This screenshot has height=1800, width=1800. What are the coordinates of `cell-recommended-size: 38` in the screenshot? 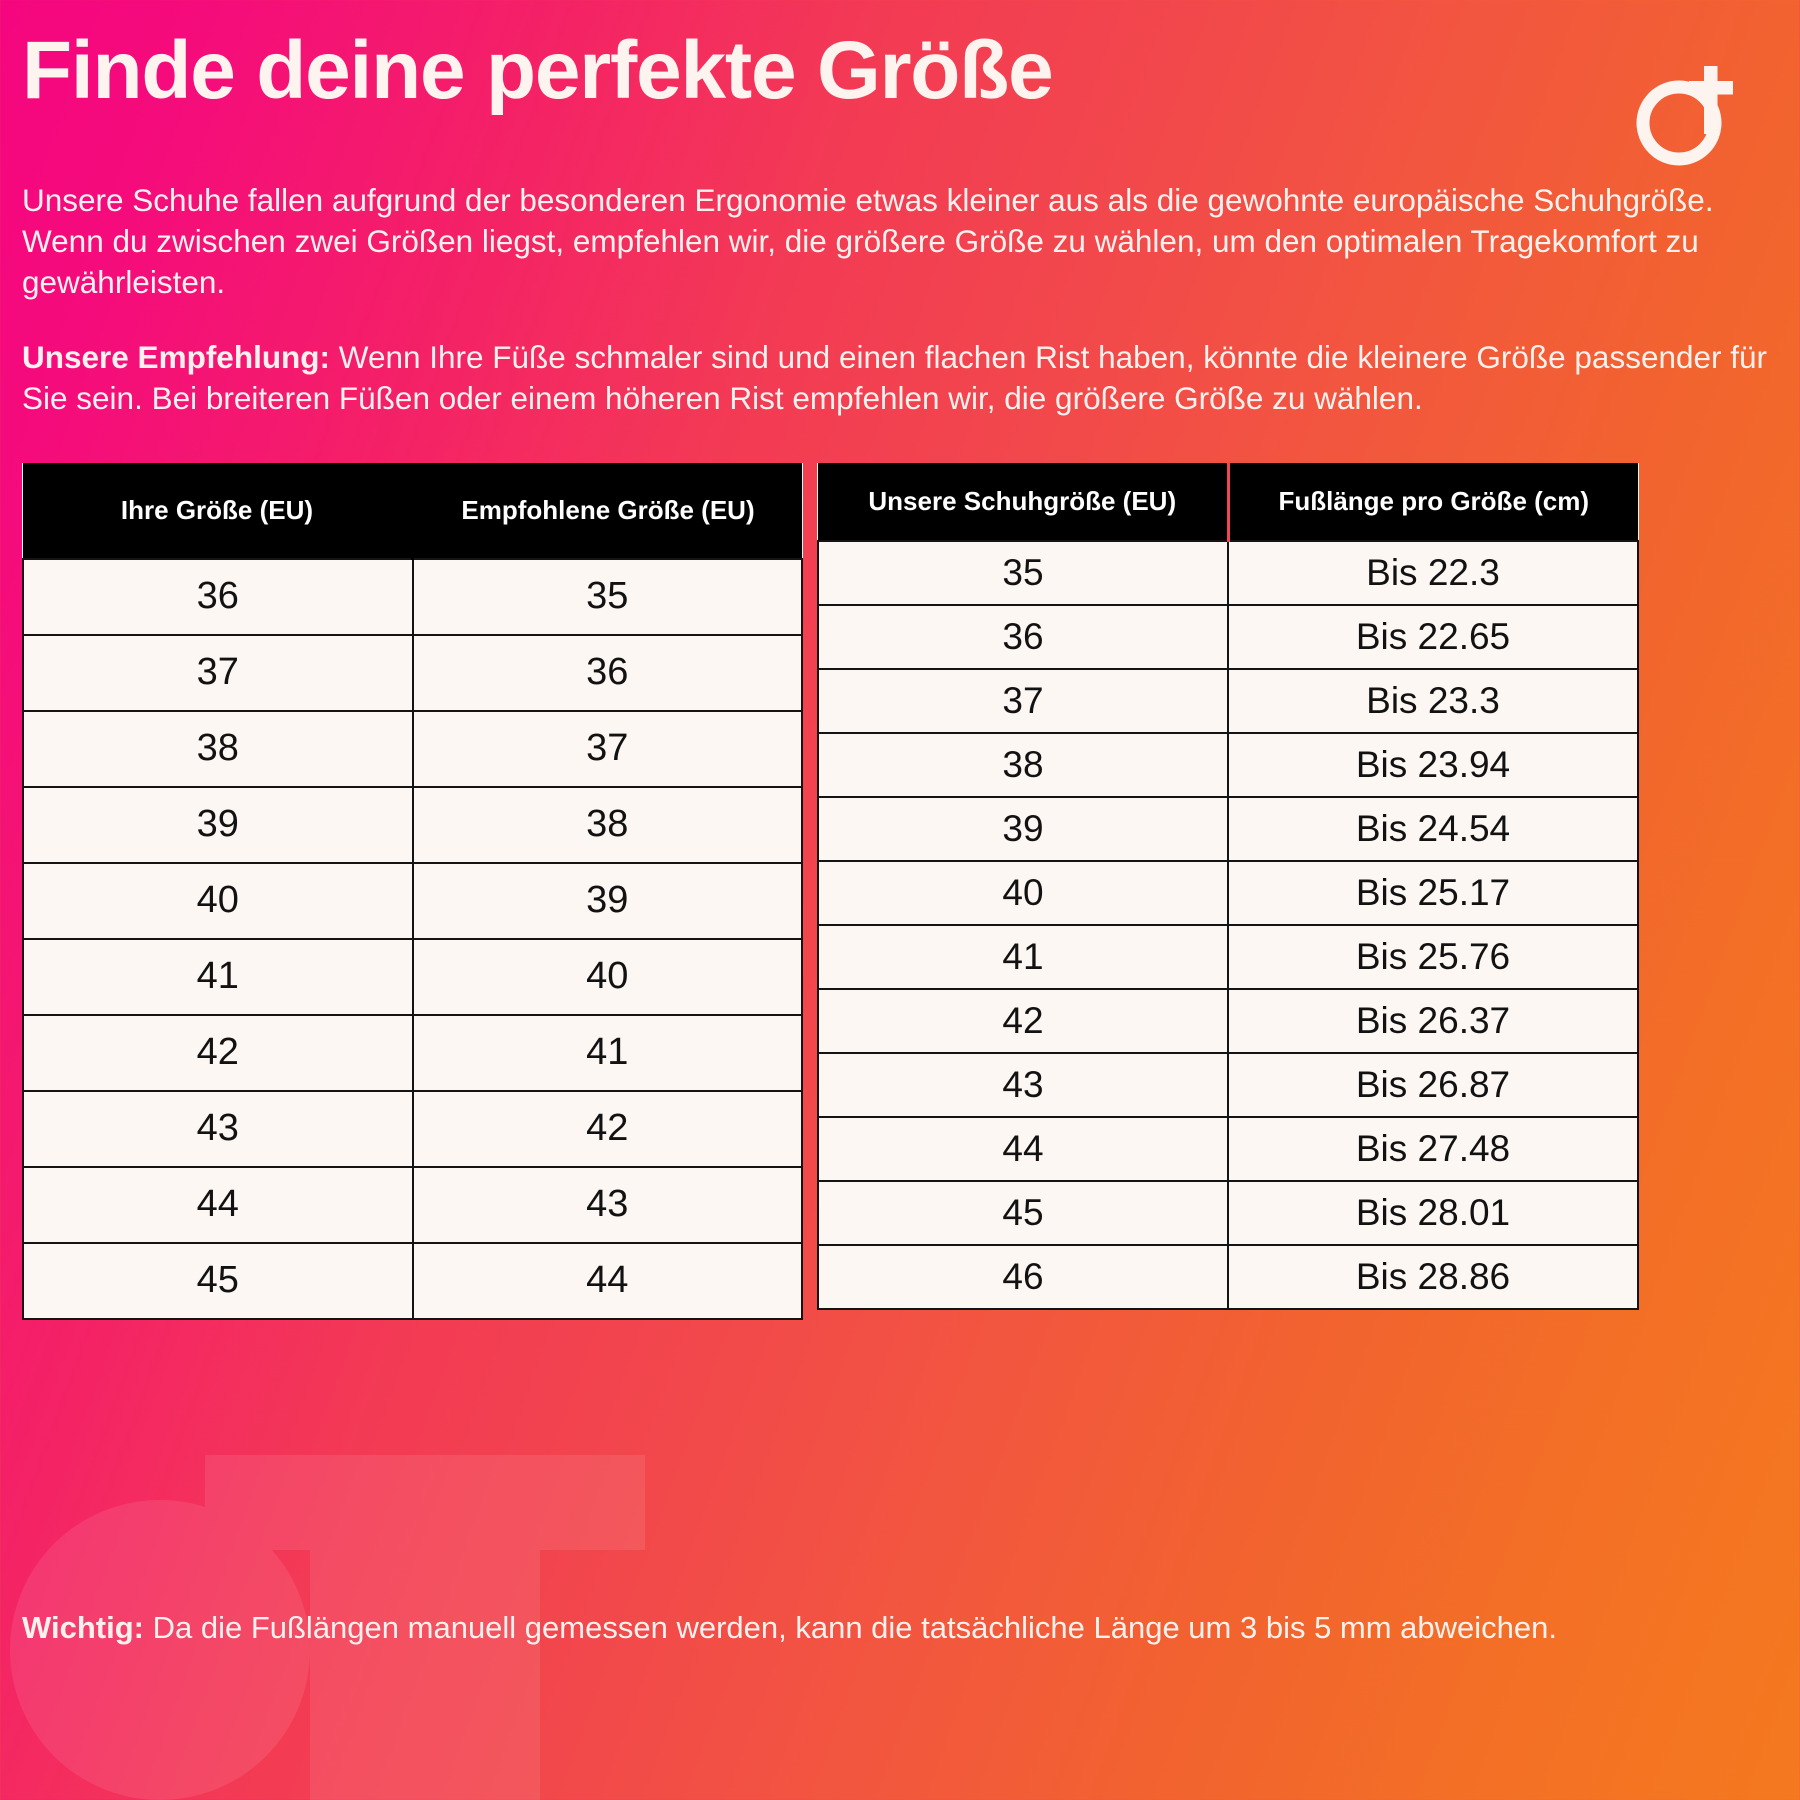 It's located at (607, 824).